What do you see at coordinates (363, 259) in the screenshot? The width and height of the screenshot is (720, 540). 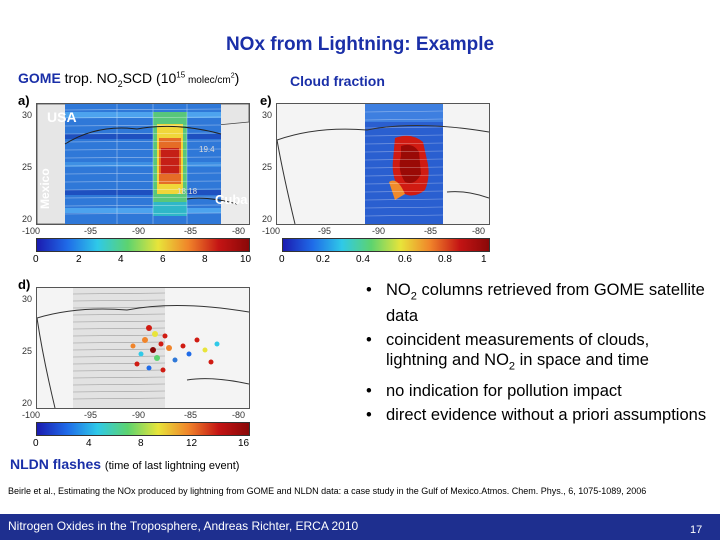 I see `cloud-cb-0-4: 0.4` at bounding box center [363, 259].